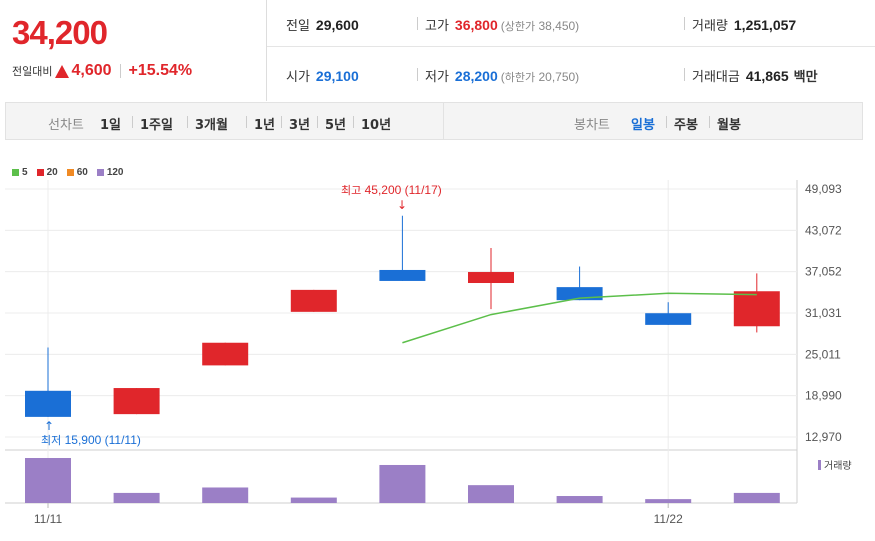  What do you see at coordinates (476, 25) in the screenshot?
I see `stat-value: 36,800` at bounding box center [476, 25].